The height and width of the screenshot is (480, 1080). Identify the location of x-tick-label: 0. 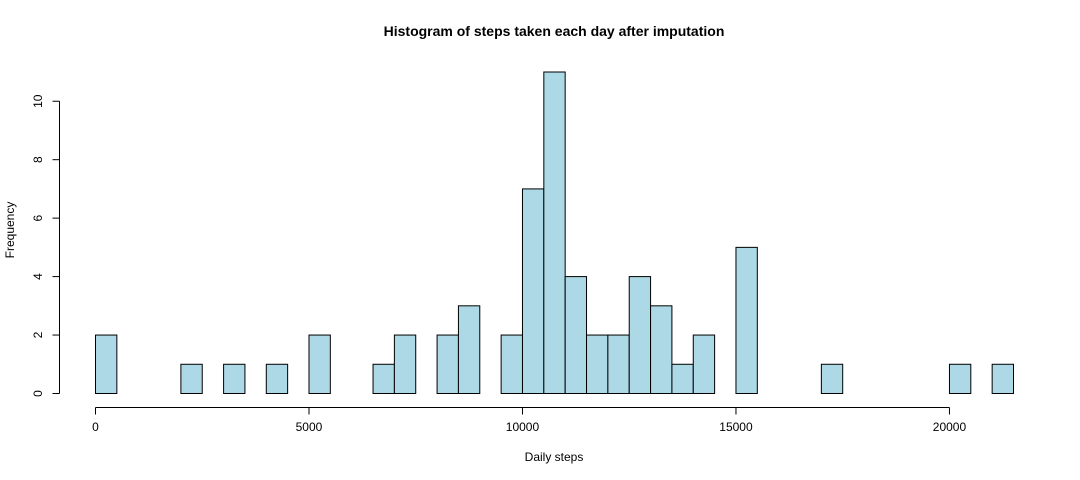
(95, 427).